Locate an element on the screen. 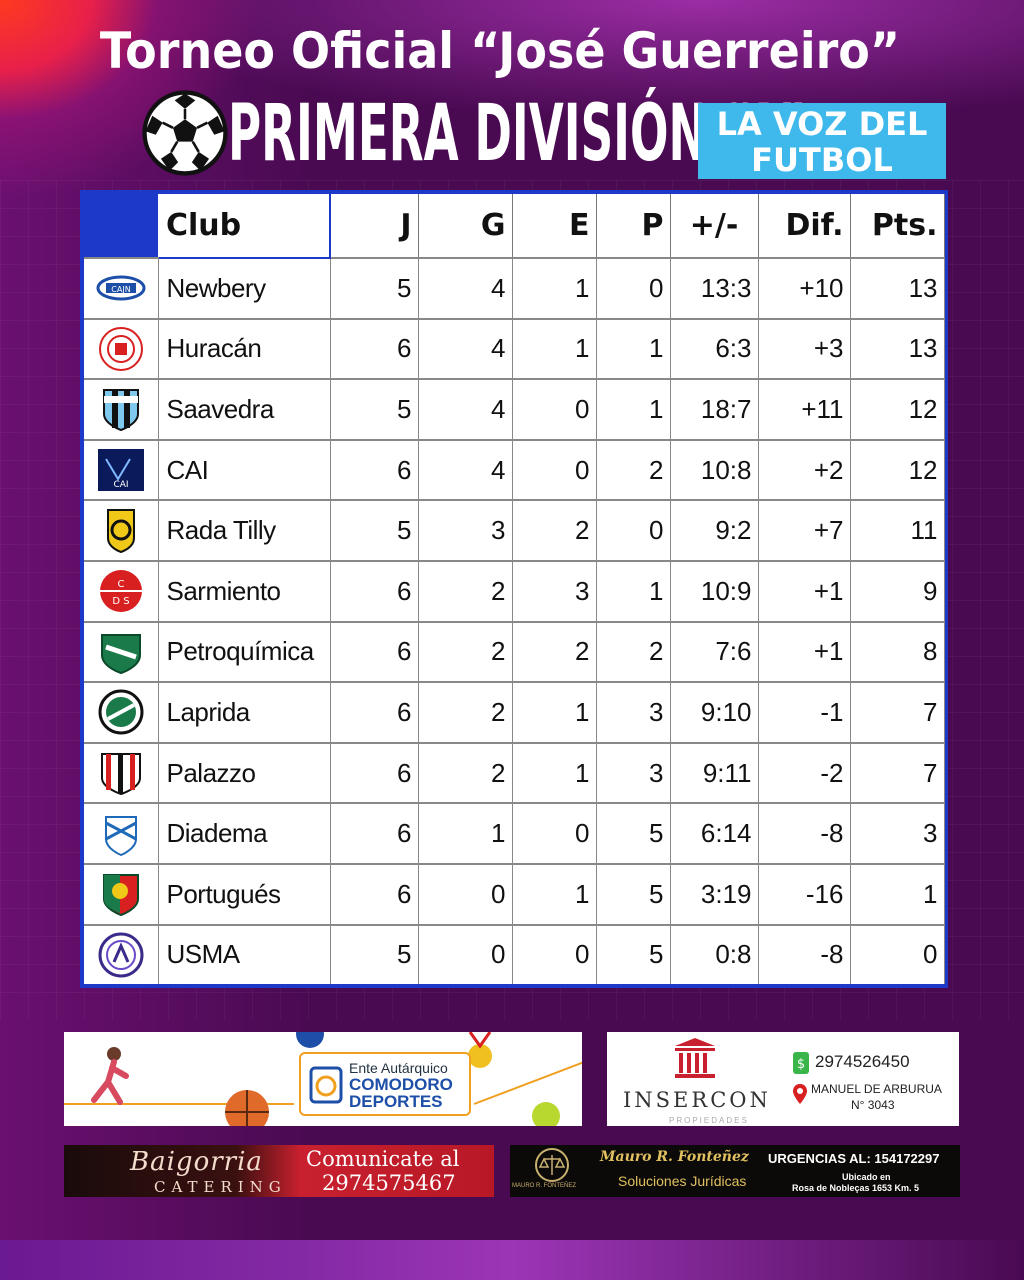 This screenshot has width=1024, height=1280. baigorria-cta-phone: 2974575467 is located at coordinates (389, 1183).